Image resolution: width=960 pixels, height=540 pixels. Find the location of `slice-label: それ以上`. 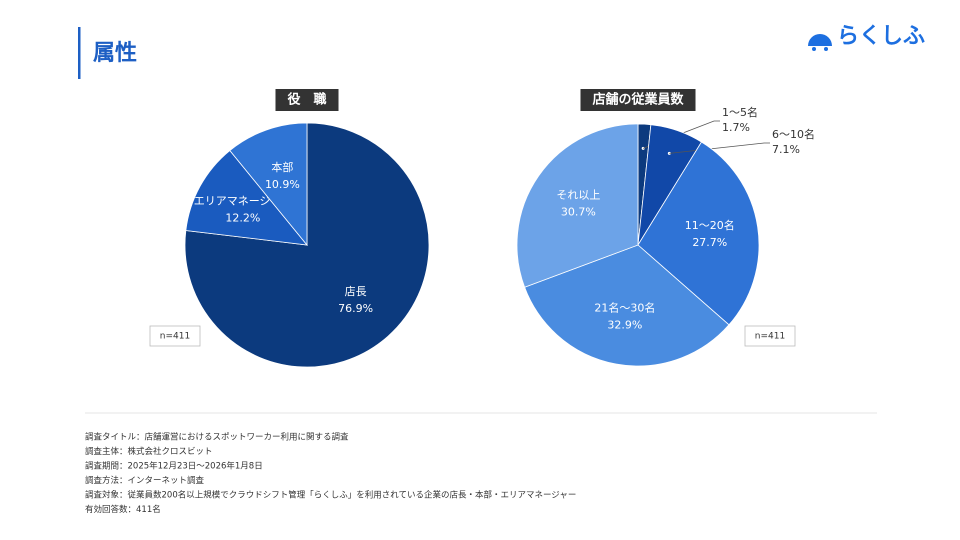

slice-label: それ以上 is located at coordinates (578, 195).